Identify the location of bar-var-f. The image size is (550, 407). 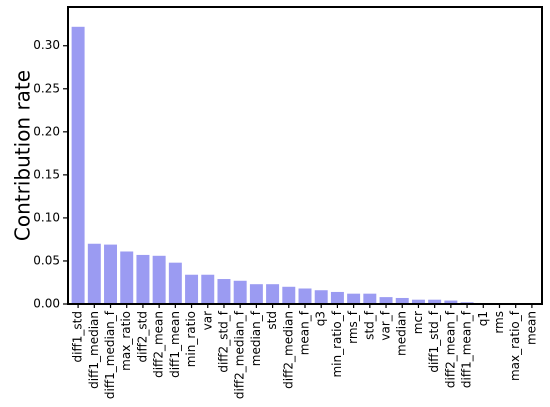
(386, 300).